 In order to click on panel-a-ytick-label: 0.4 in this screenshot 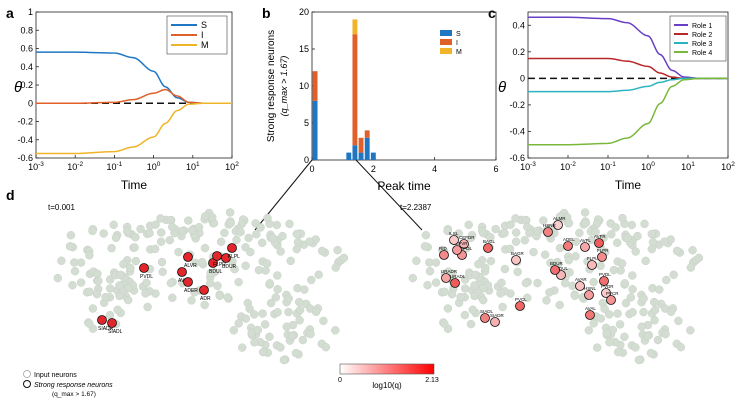, I will do `click(26, 67)`.